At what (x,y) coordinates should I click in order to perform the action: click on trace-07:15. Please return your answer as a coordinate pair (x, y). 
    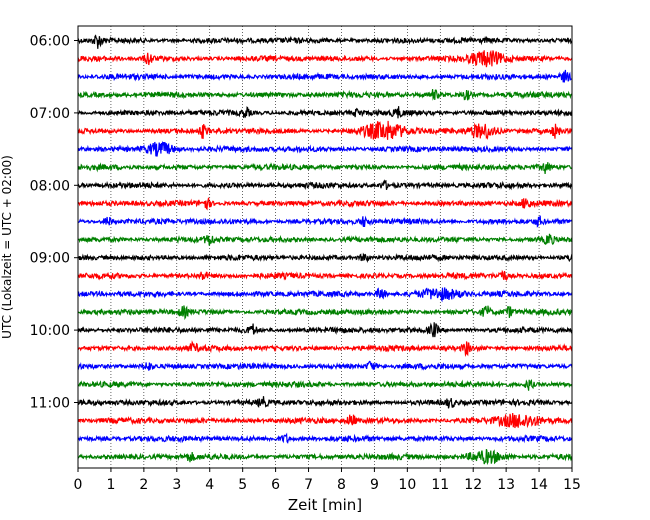
    Looking at the image, I should click on (325, 130).